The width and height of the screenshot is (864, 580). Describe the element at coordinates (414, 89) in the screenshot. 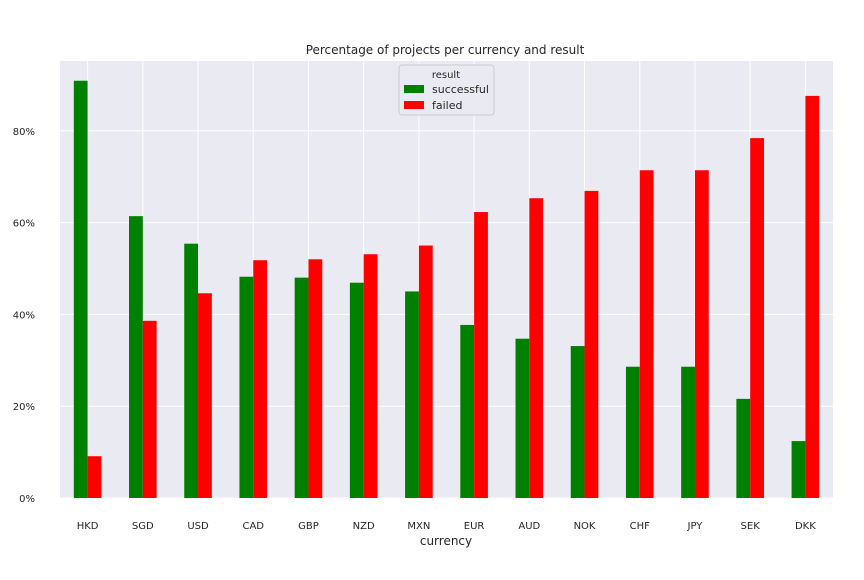

I see `legend-swatch-successful` at that location.